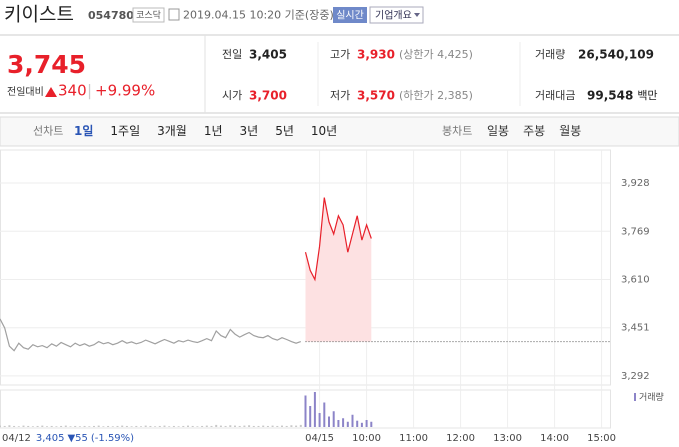 The height and width of the screenshot is (447, 679). What do you see at coordinates (25, 92) in the screenshot?
I see `change-label: 전일대비` at bounding box center [25, 92].